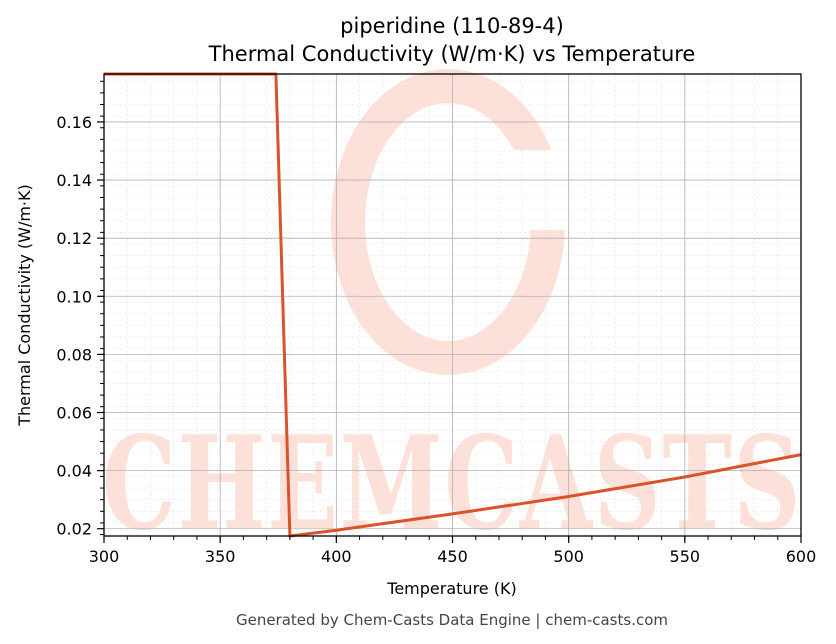  Describe the element at coordinates (74, 413) in the screenshot. I see `y-tick-label: 0.06` at that location.